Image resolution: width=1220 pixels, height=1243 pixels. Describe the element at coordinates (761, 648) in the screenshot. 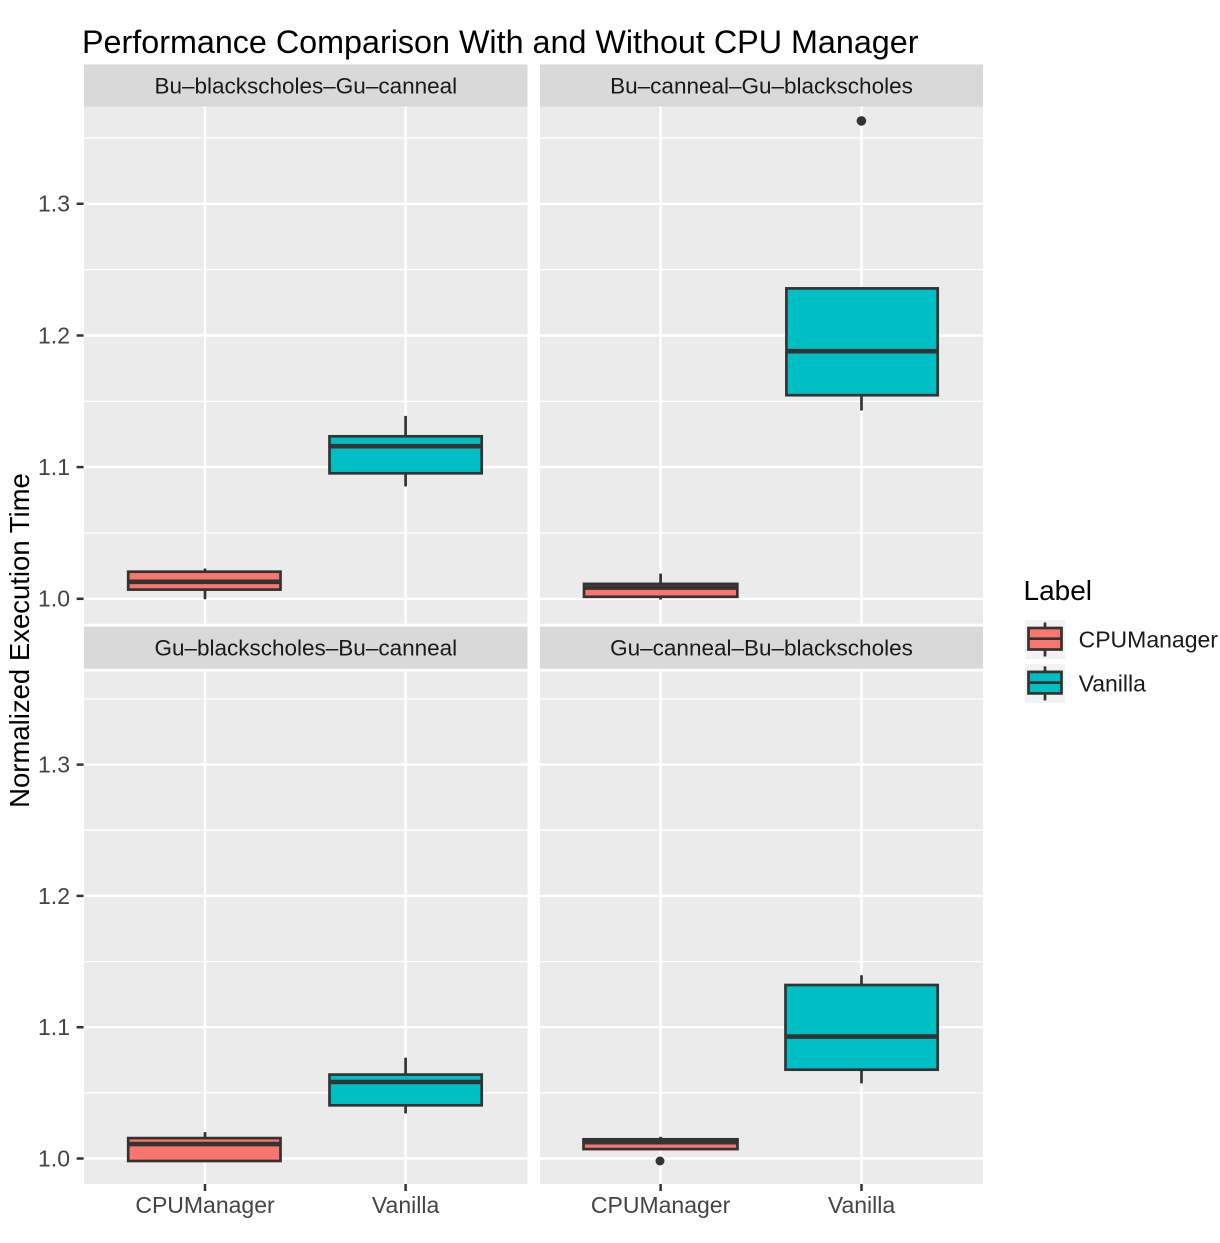

I see `svg-text: Gu–canneal–Bu–blackscholes` at that location.